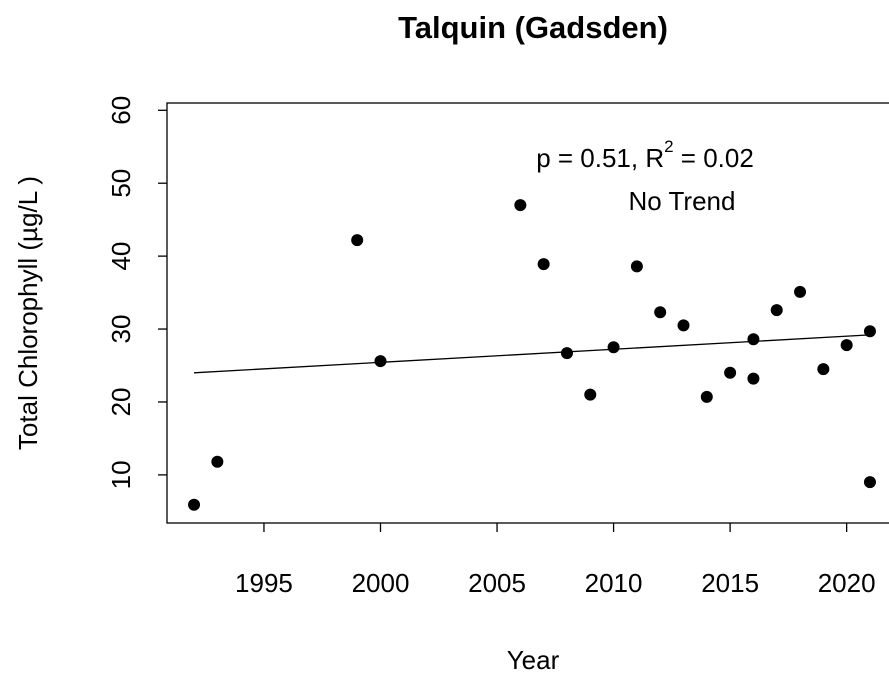 The width and height of the screenshot is (889, 681). Describe the element at coordinates (668, 146) in the screenshot. I see `annotation-sup: 2` at that location.